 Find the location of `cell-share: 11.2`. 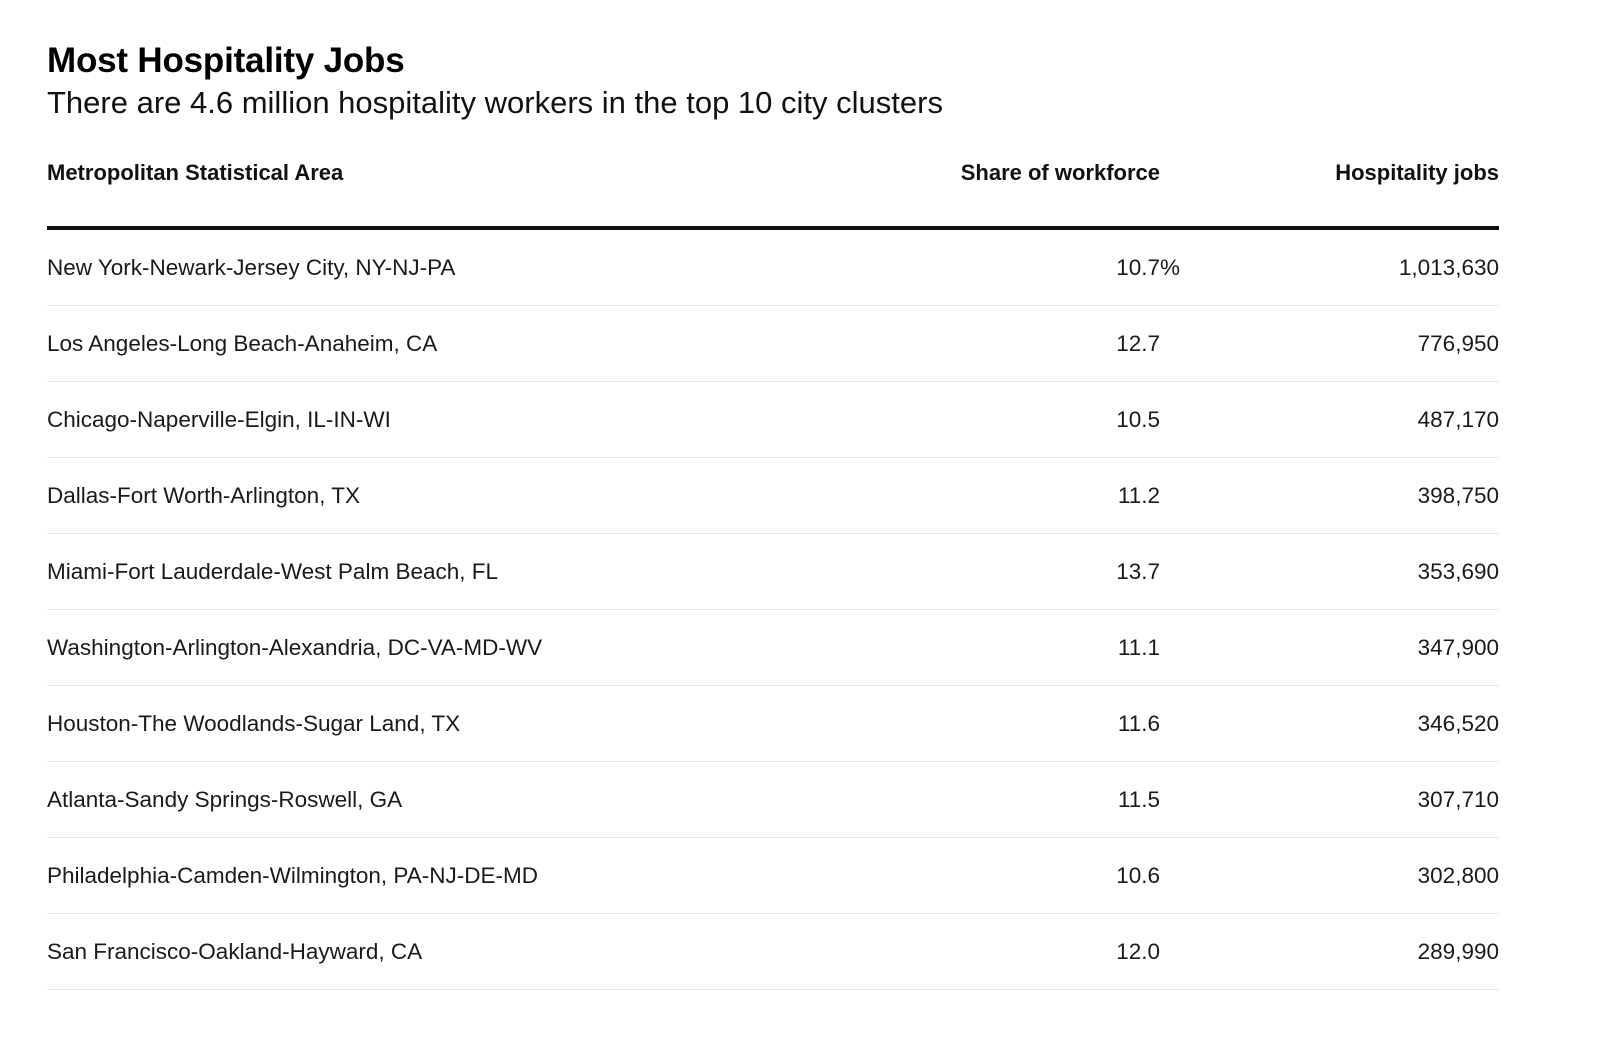

cell-share: 11.2 is located at coordinates (964, 495).